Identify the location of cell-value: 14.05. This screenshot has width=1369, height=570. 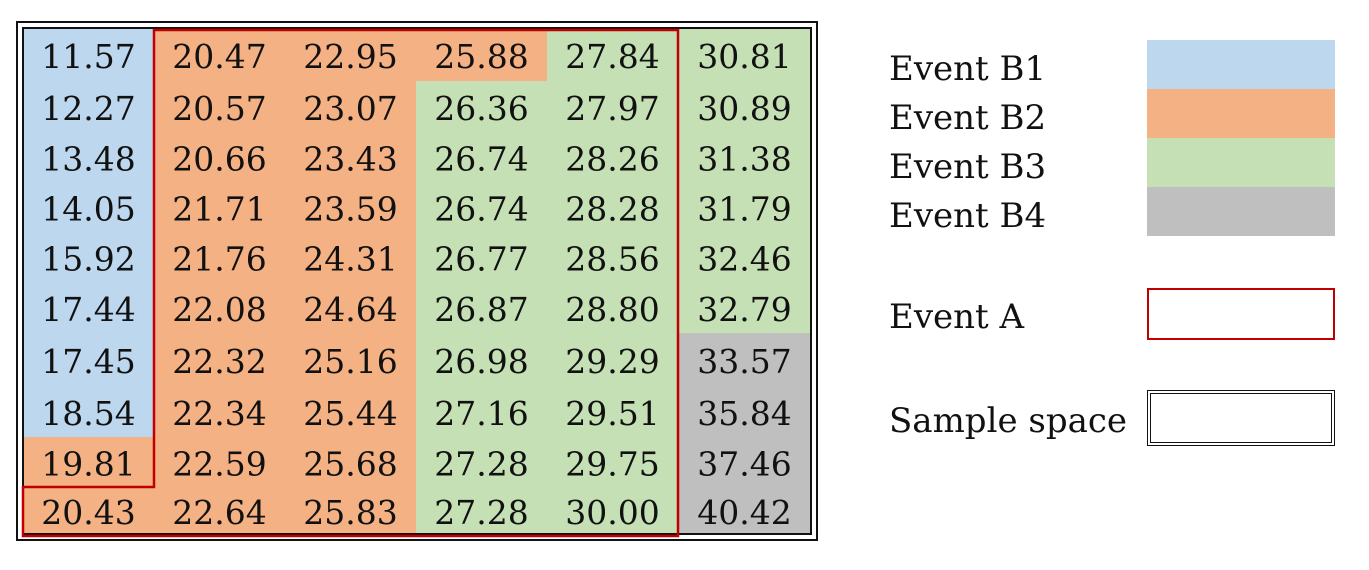
(88, 209).